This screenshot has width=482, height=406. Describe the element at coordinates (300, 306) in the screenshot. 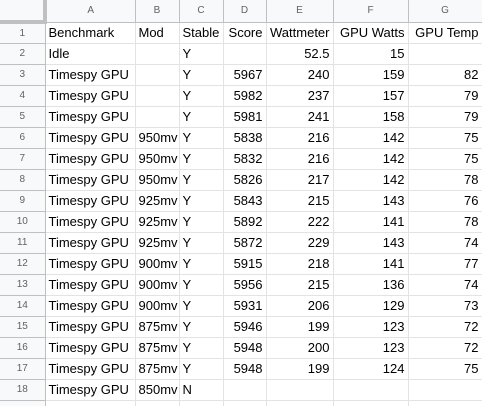

I see `cell-e: 206` at that location.